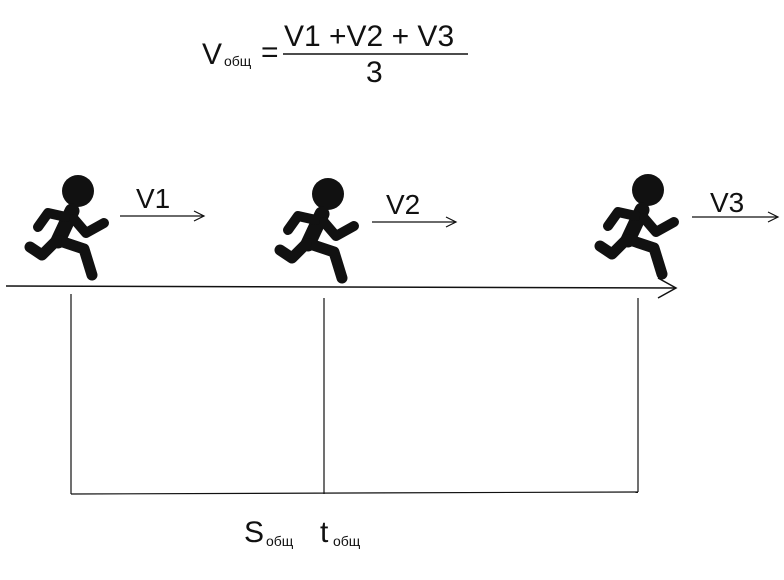 The height and width of the screenshot is (580, 784). Describe the element at coordinates (341, 288) in the screenshot. I see `path-arrow` at that location.